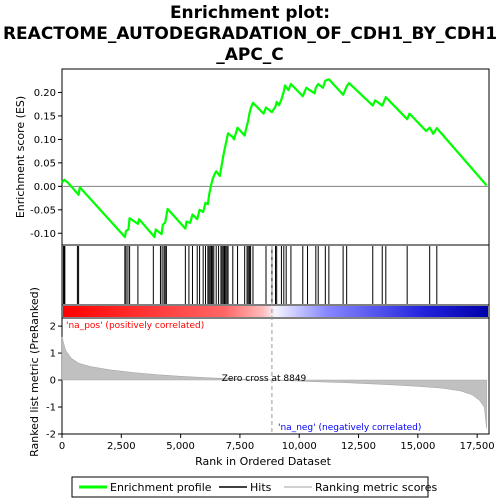 This screenshot has width=500, height=500. I want to click on metric-y-tick-label: -1, so click(51, 408).